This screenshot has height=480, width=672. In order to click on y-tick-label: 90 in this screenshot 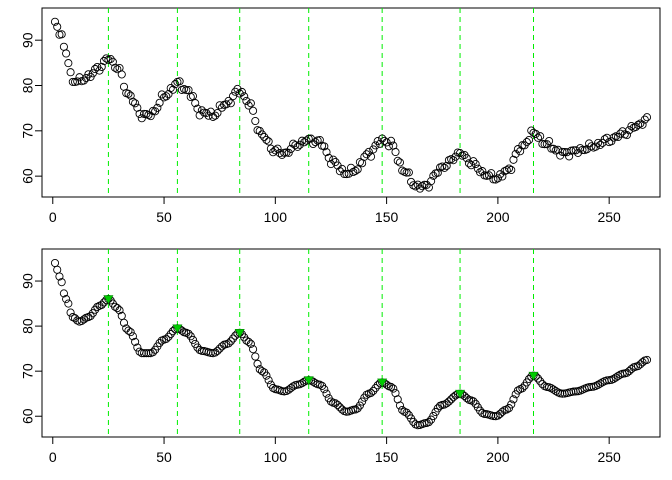, I will do `click(28, 281)`.